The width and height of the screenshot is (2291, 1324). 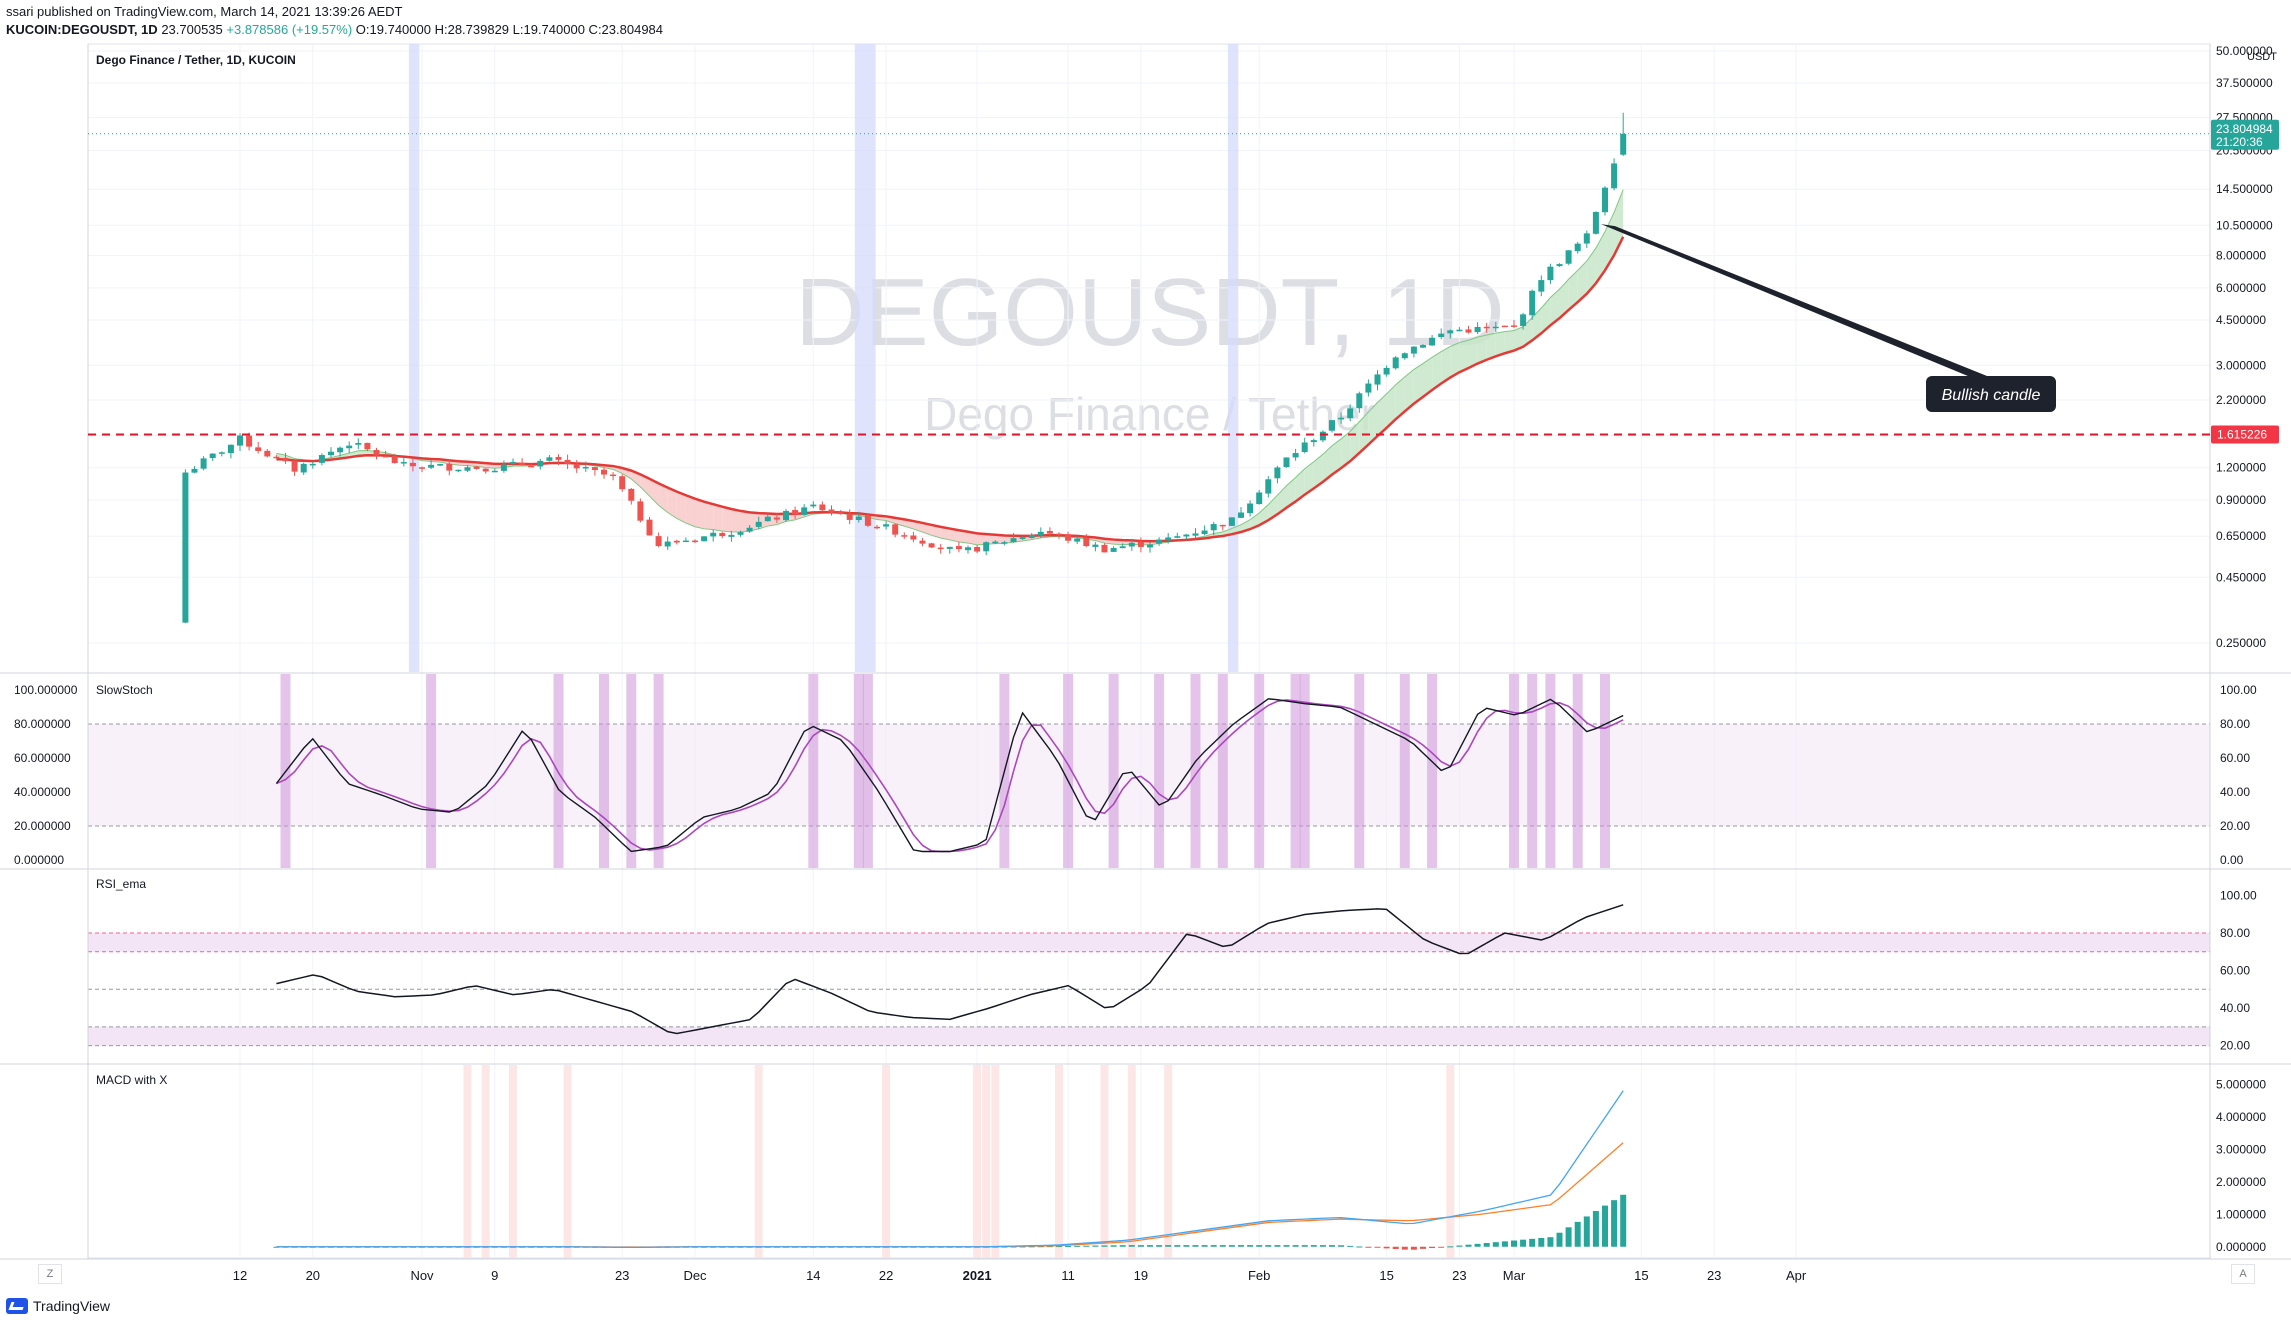 I want to click on stoch-left-tick-label: 80.000000, so click(x=42, y=724).